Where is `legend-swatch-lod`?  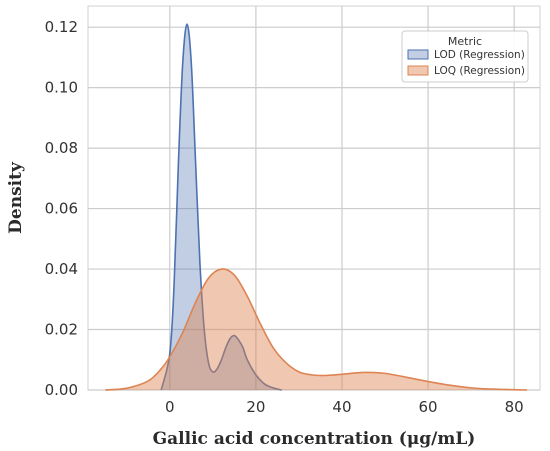 legend-swatch-lod is located at coordinates (418, 54).